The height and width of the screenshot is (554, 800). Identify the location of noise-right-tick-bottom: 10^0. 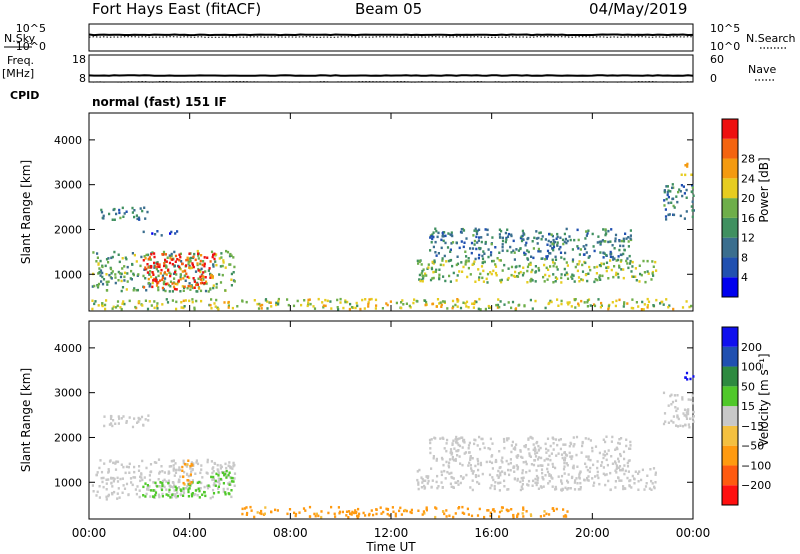
(725, 46).